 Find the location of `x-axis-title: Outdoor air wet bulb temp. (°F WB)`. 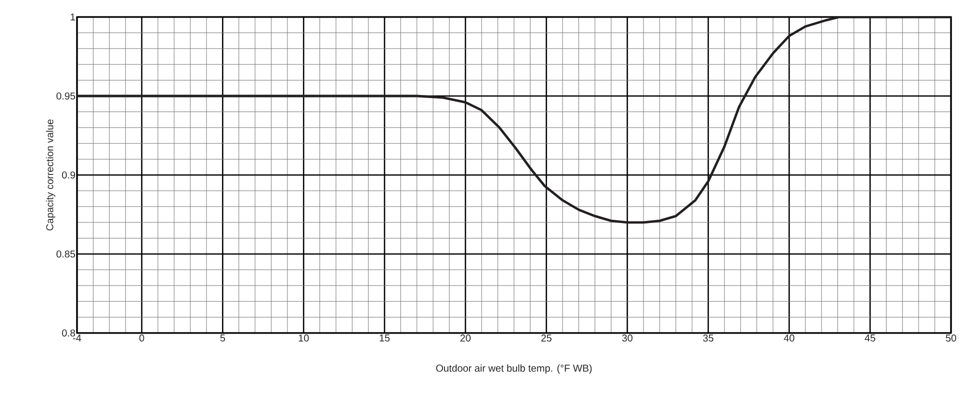

x-axis-title: Outdoor air wet bulb temp. (°F WB) is located at coordinates (514, 369).